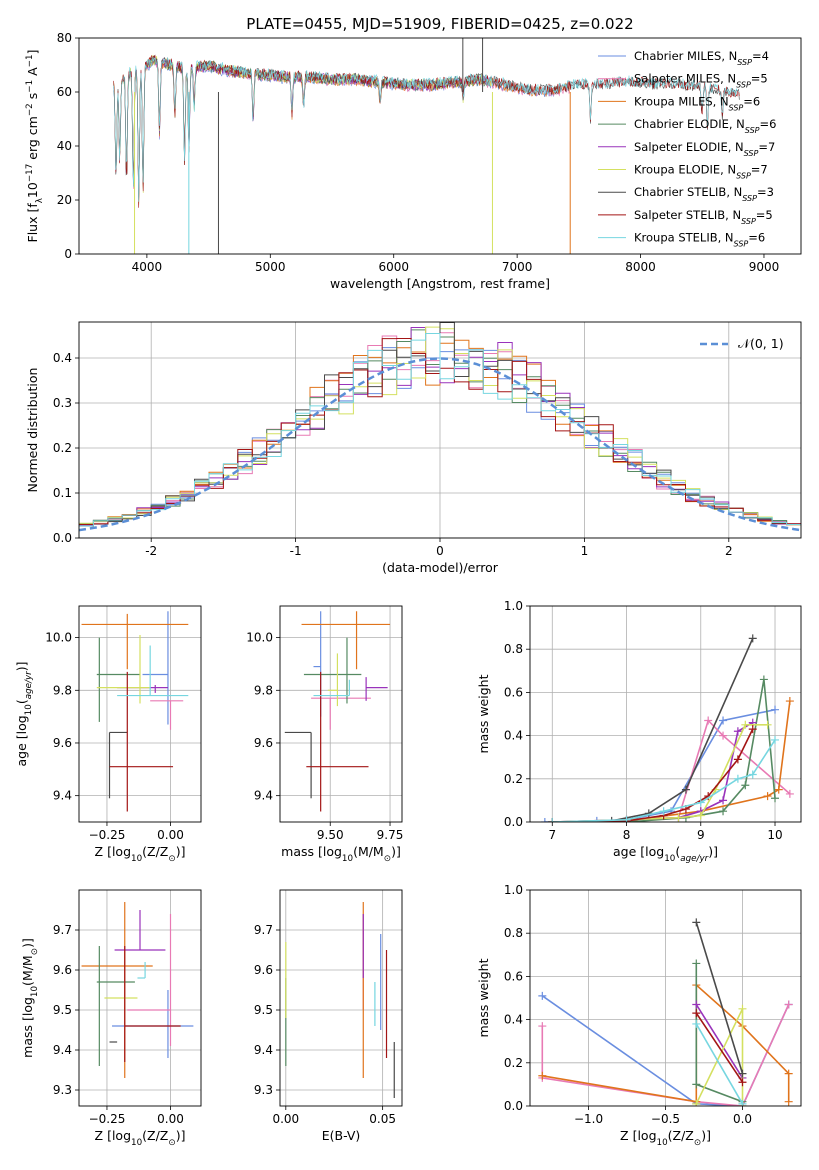 The image size is (819, 1170). What do you see at coordinates (40, 200) in the screenshot?
I see `label-part: λ` at bounding box center [40, 200].